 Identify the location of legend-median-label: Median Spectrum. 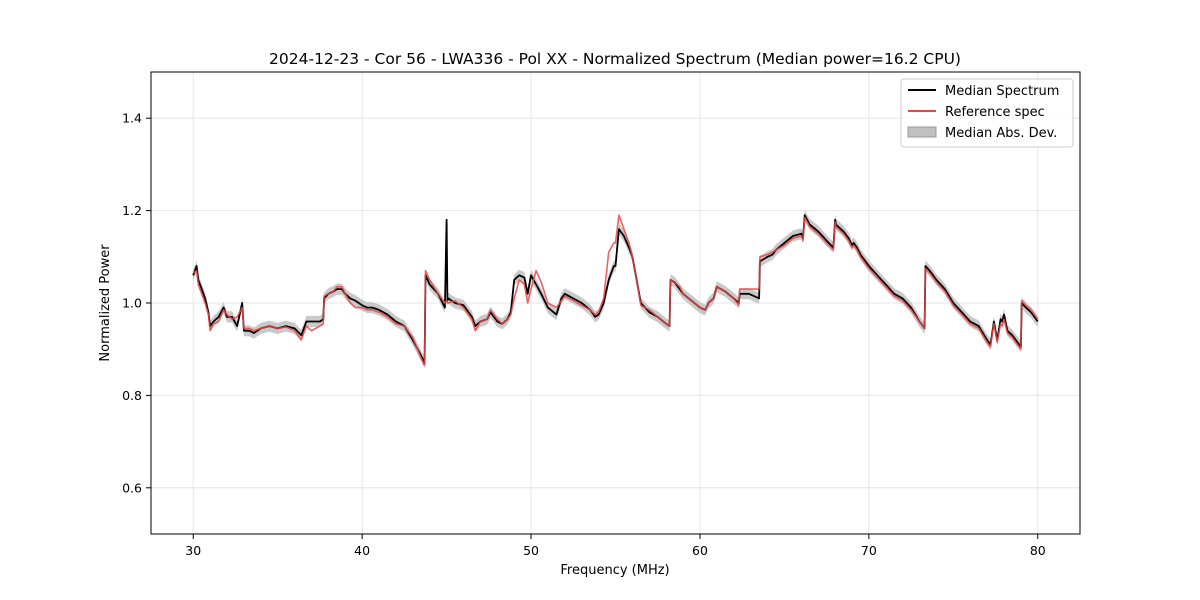
(1002, 91).